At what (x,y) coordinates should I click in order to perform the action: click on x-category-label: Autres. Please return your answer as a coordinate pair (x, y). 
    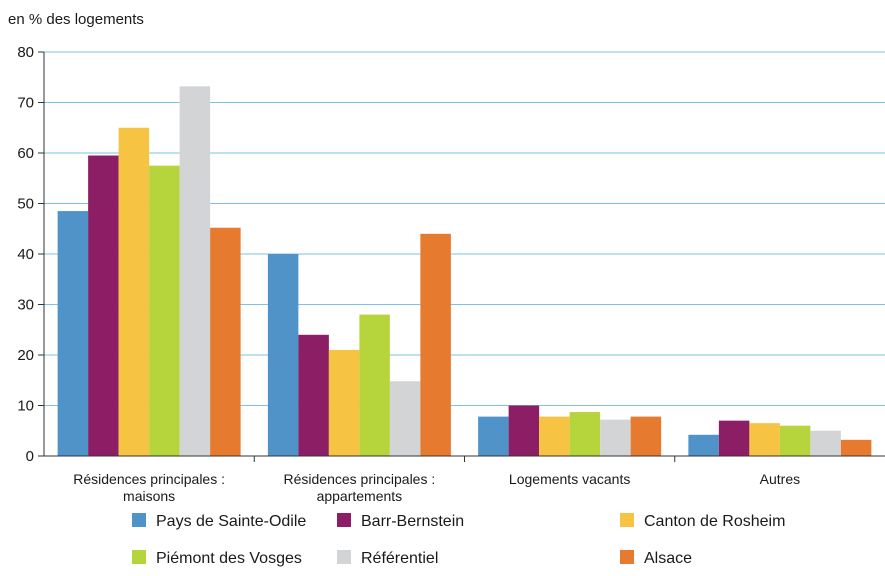
    Looking at the image, I should click on (780, 479).